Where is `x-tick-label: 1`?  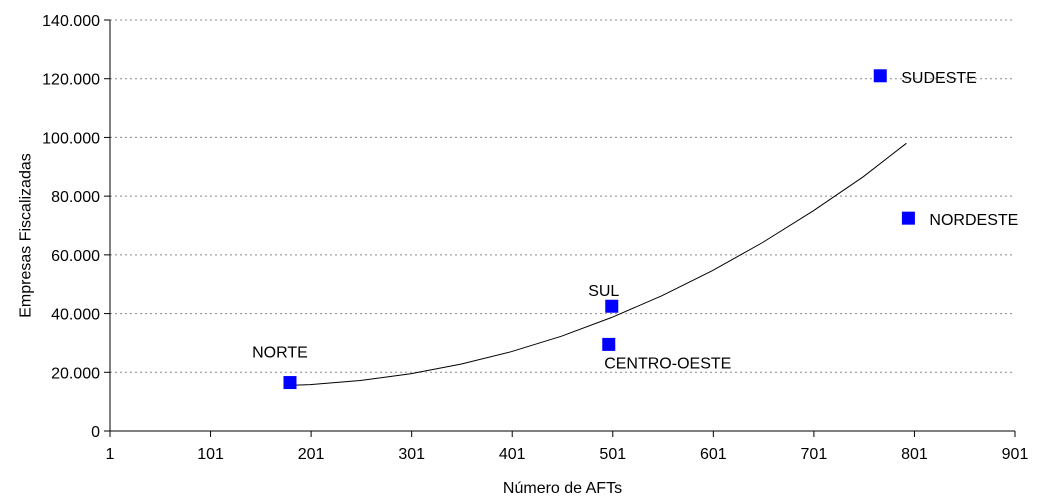
x-tick-label: 1 is located at coordinates (110, 454).